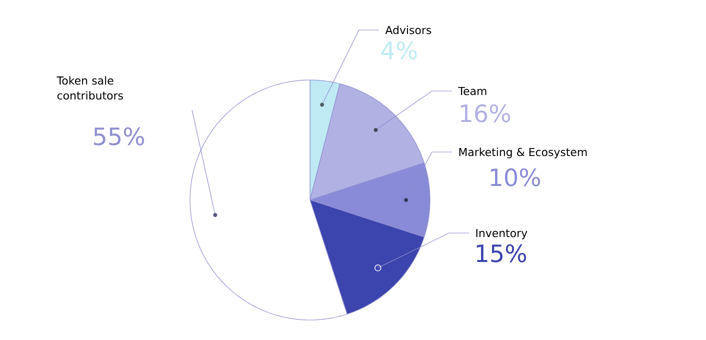 This screenshot has width=706, height=340. What do you see at coordinates (399, 50) in the screenshot?
I see `data-label: 4%` at bounding box center [399, 50].